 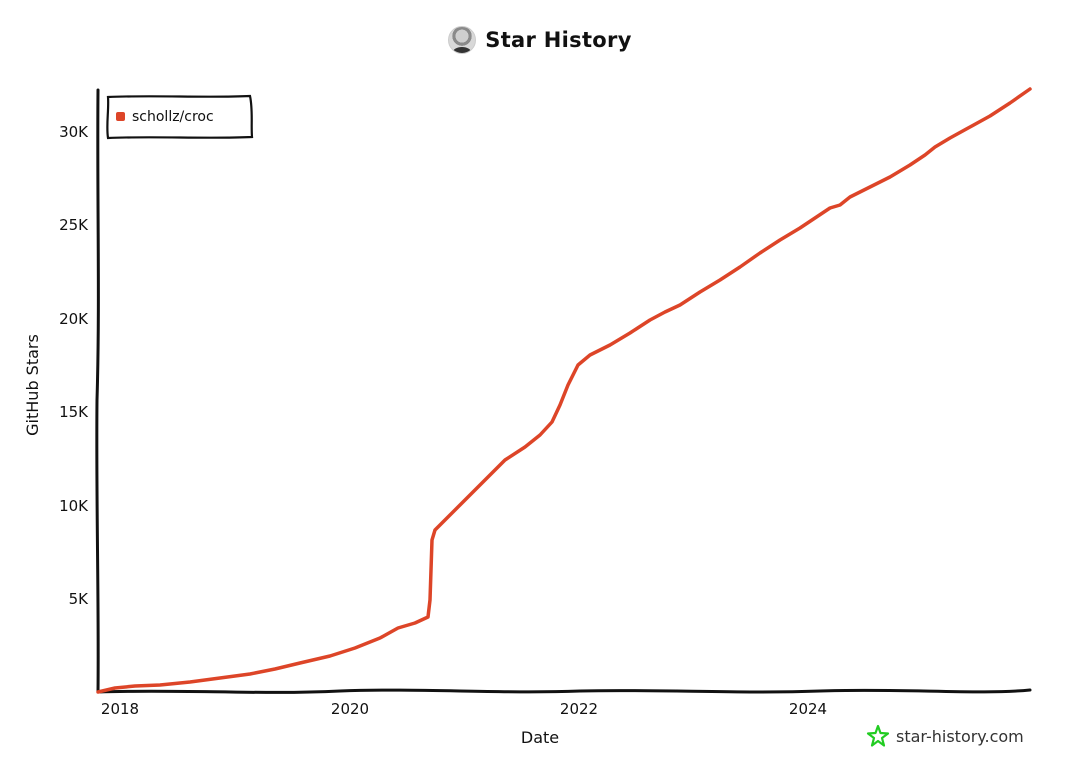 What do you see at coordinates (462, 40) in the screenshot?
I see `user-avatar-icon` at bounding box center [462, 40].